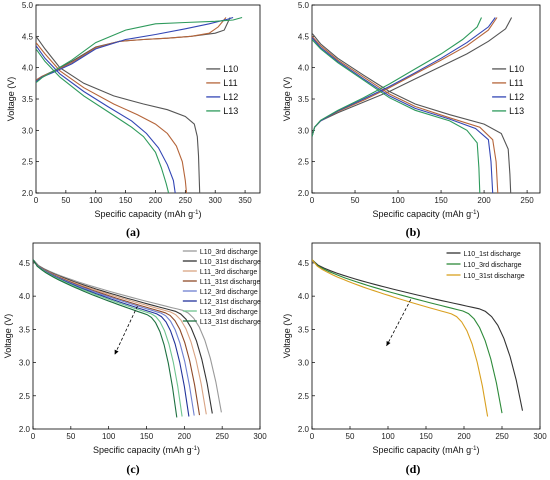 This screenshot has height=480, width=550. I want to click on legend-entry: L11_31st discharge, so click(230, 282).